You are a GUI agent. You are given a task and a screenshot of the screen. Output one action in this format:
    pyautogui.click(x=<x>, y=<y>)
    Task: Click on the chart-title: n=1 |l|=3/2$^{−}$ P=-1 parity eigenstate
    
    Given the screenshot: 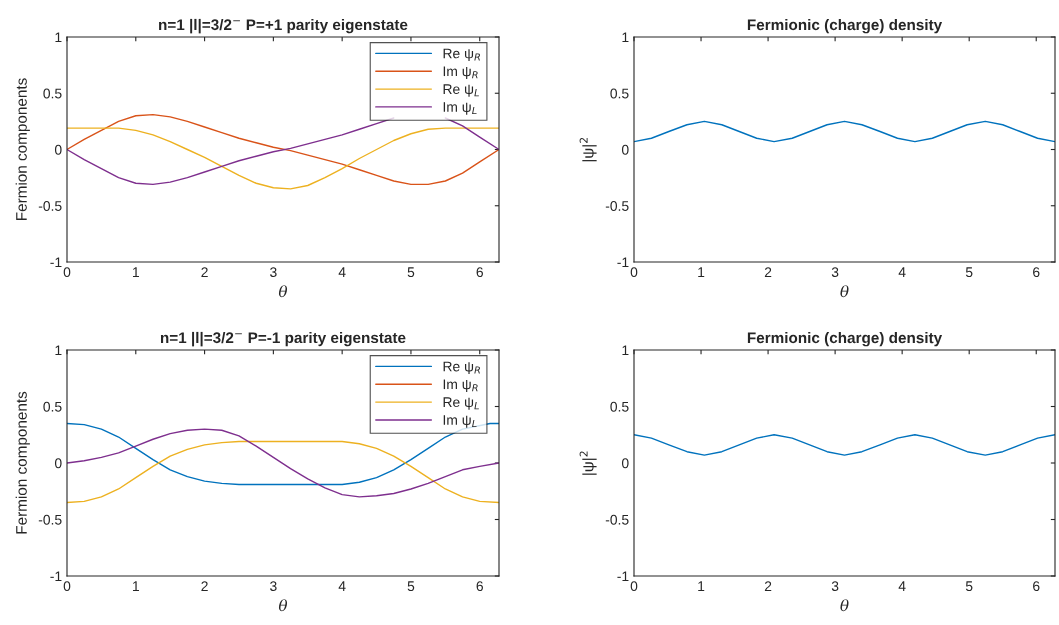 What is the action you would take?
    pyautogui.click(x=283, y=339)
    